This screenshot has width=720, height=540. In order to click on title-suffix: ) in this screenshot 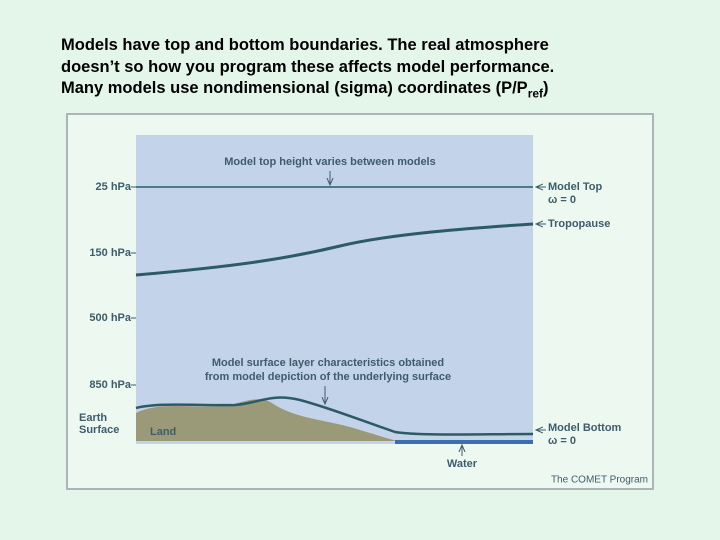, I will do `click(546, 88)`.